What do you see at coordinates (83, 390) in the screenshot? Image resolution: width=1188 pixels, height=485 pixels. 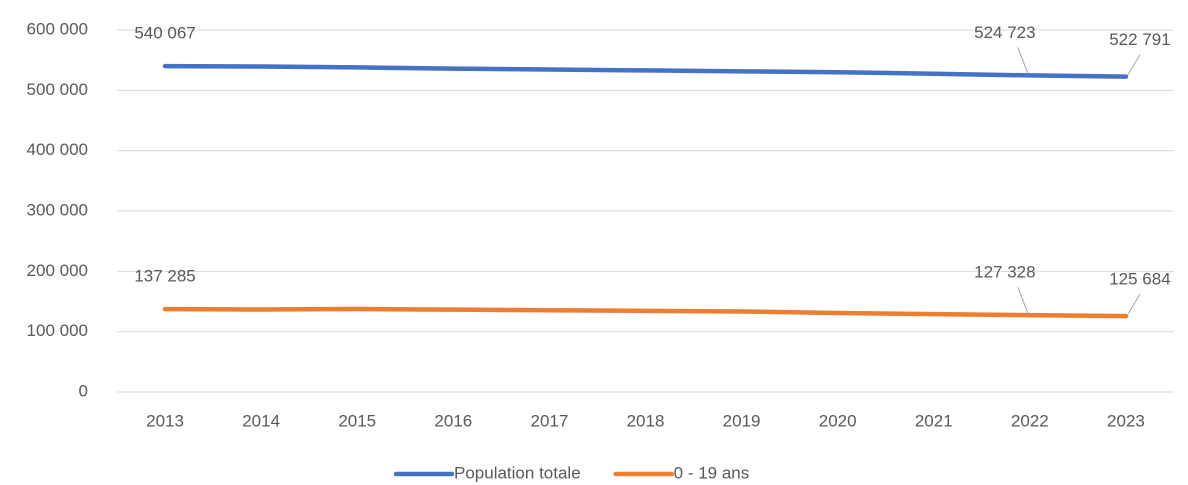 I see `y-tick-label: 0` at bounding box center [83, 390].